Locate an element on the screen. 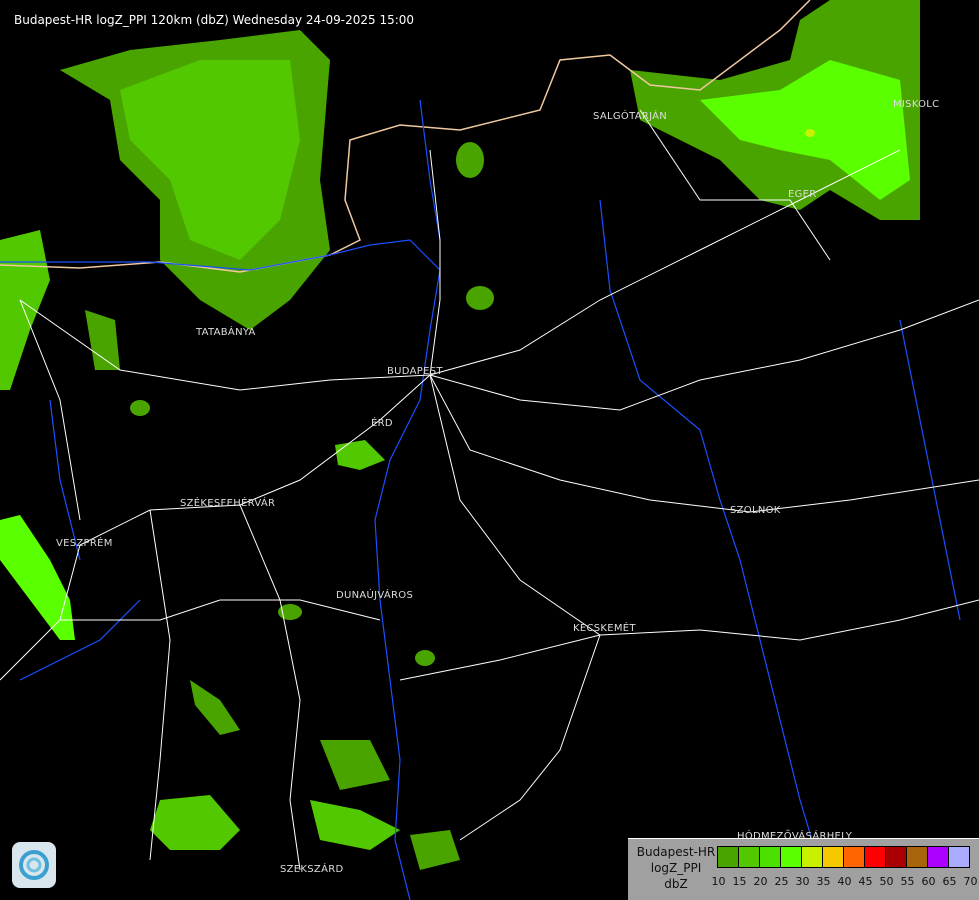 This screenshot has height=900, width=979. rain-area-south2 is located at coordinates (355, 825).